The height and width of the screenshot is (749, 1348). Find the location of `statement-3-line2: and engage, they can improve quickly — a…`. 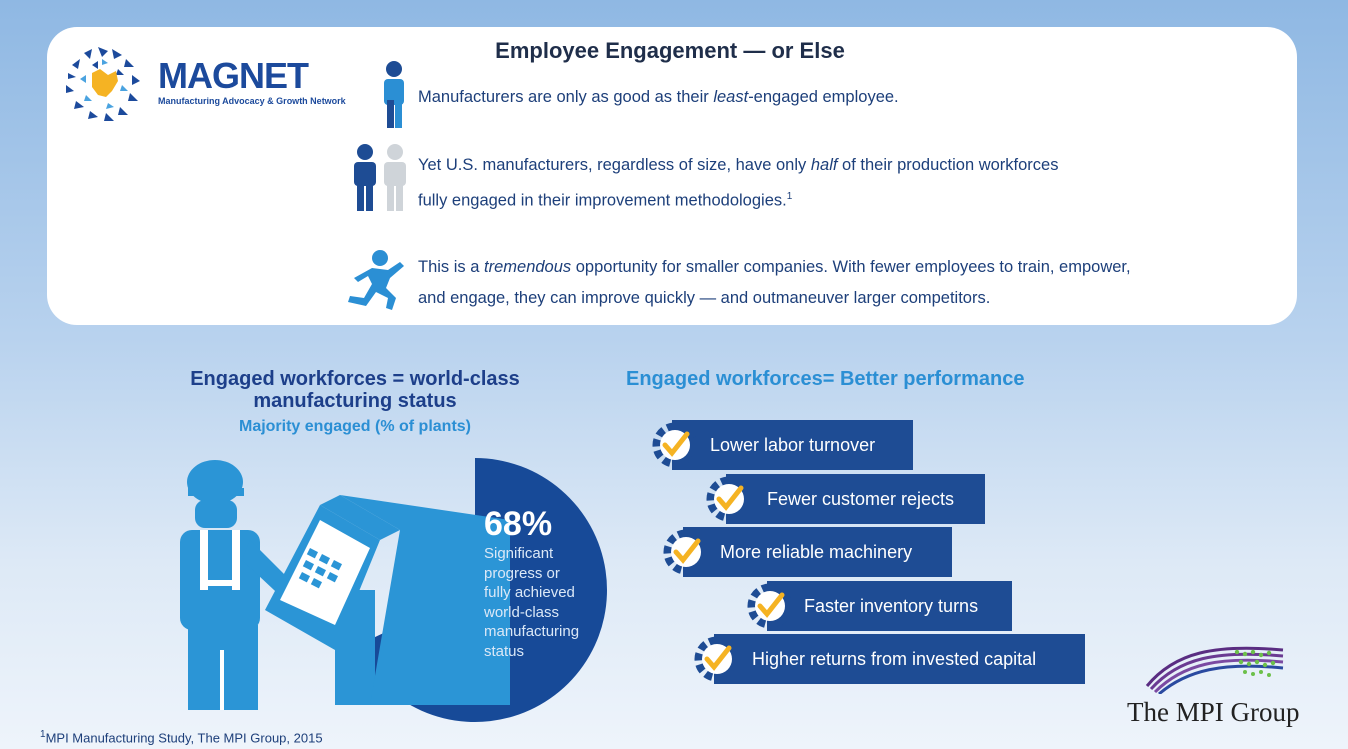

statement-3-line2: and engage, they can improve quickly — a… is located at coordinates (704, 298).